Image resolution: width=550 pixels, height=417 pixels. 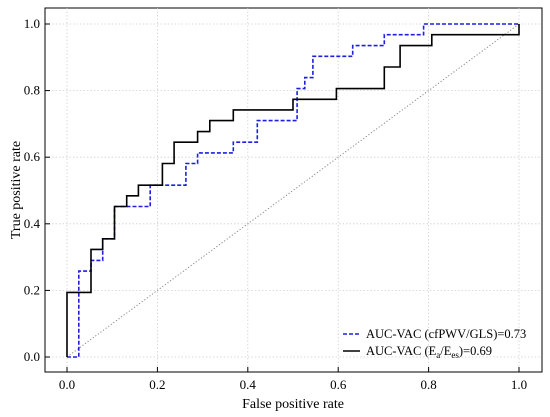 I want to click on x-tick-label: 0.2, so click(x=157, y=384).